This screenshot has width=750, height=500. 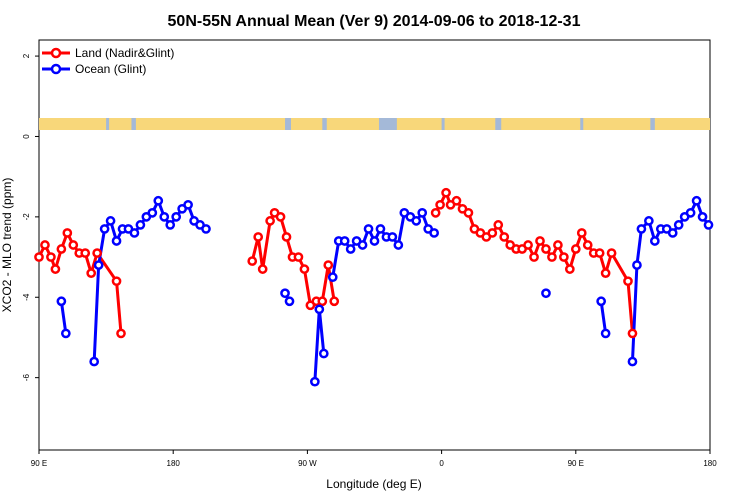 I want to click on legend-land-marker, so click(x=56, y=53).